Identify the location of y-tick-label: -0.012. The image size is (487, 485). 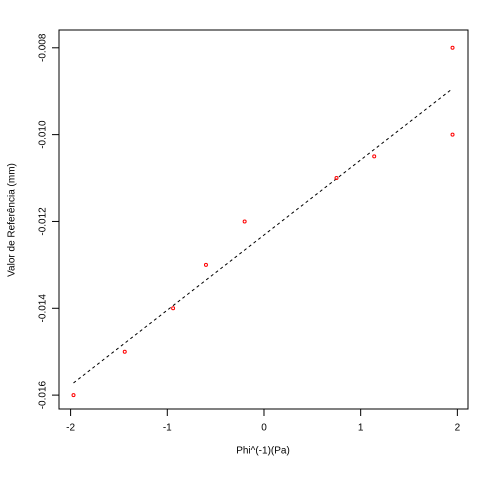
(43, 221).